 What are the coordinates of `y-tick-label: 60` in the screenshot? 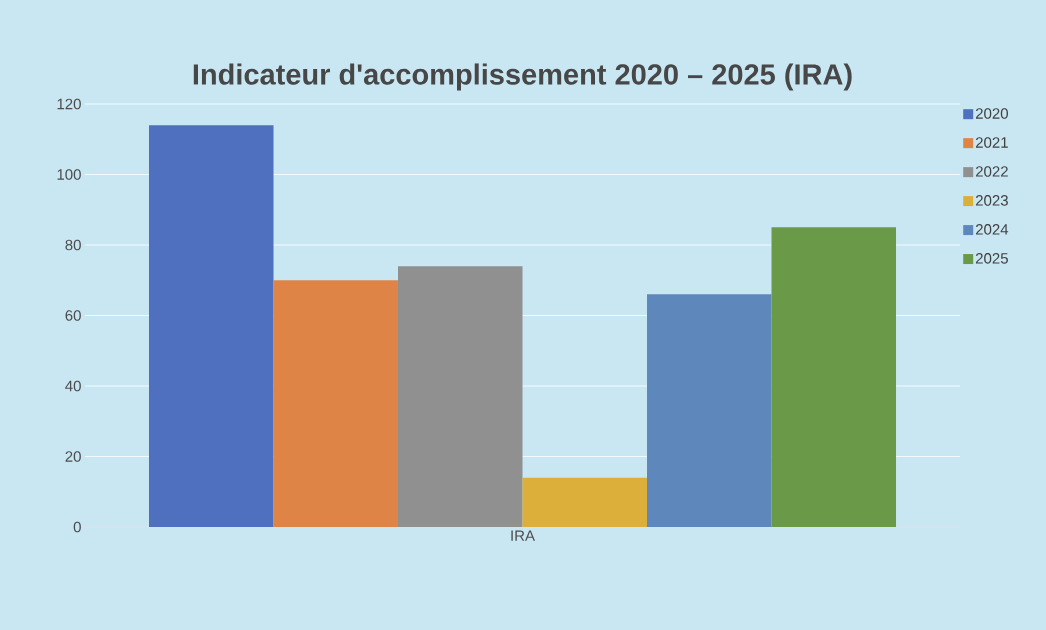 It's located at (73, 315).